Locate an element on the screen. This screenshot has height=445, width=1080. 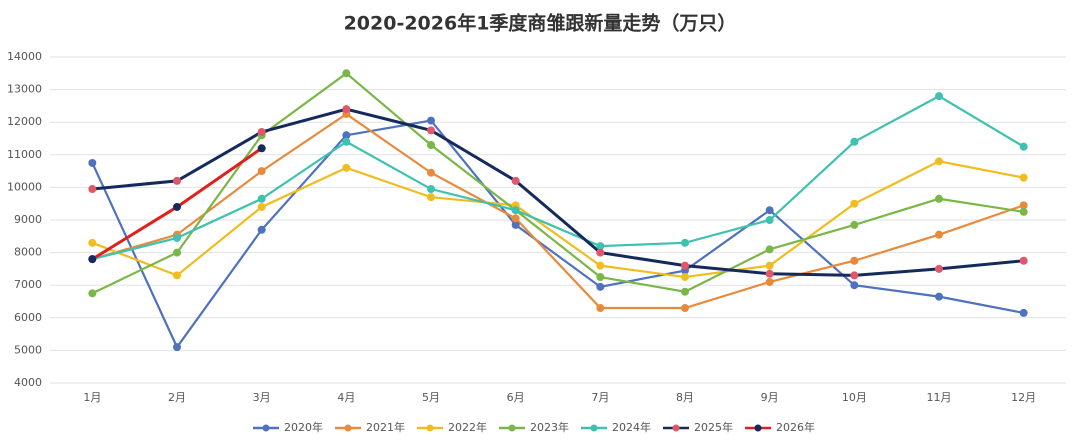
y-tick-label: 12000 is located at coordinates (24, 121).